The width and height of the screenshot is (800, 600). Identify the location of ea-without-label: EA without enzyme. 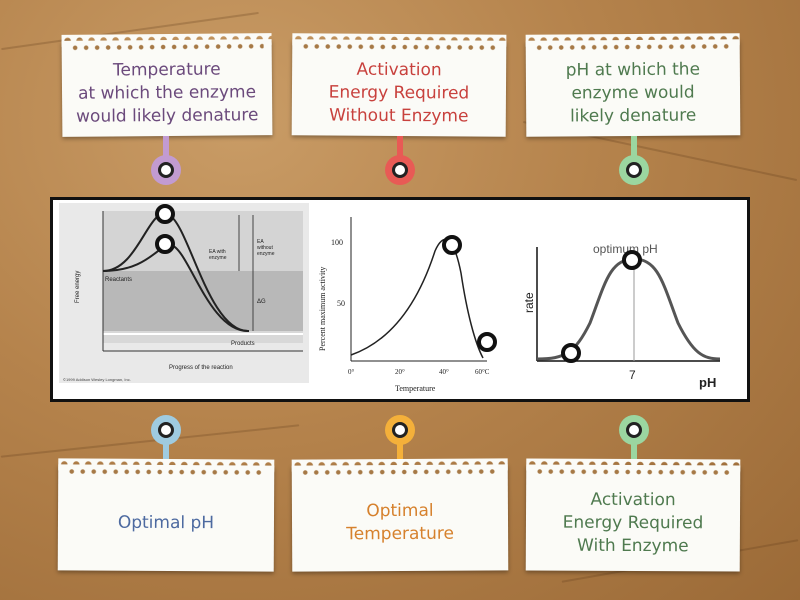
(266, 248).